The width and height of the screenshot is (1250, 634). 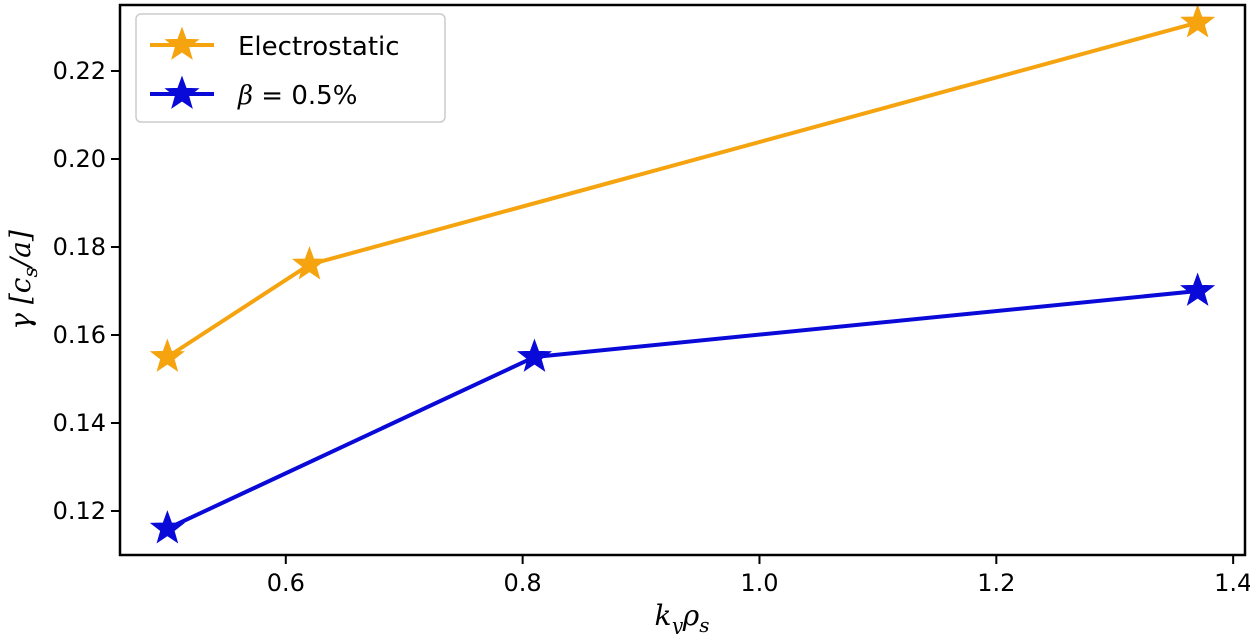 I want to click on x-tick-label: 1.0, so click(x=759, y=583).